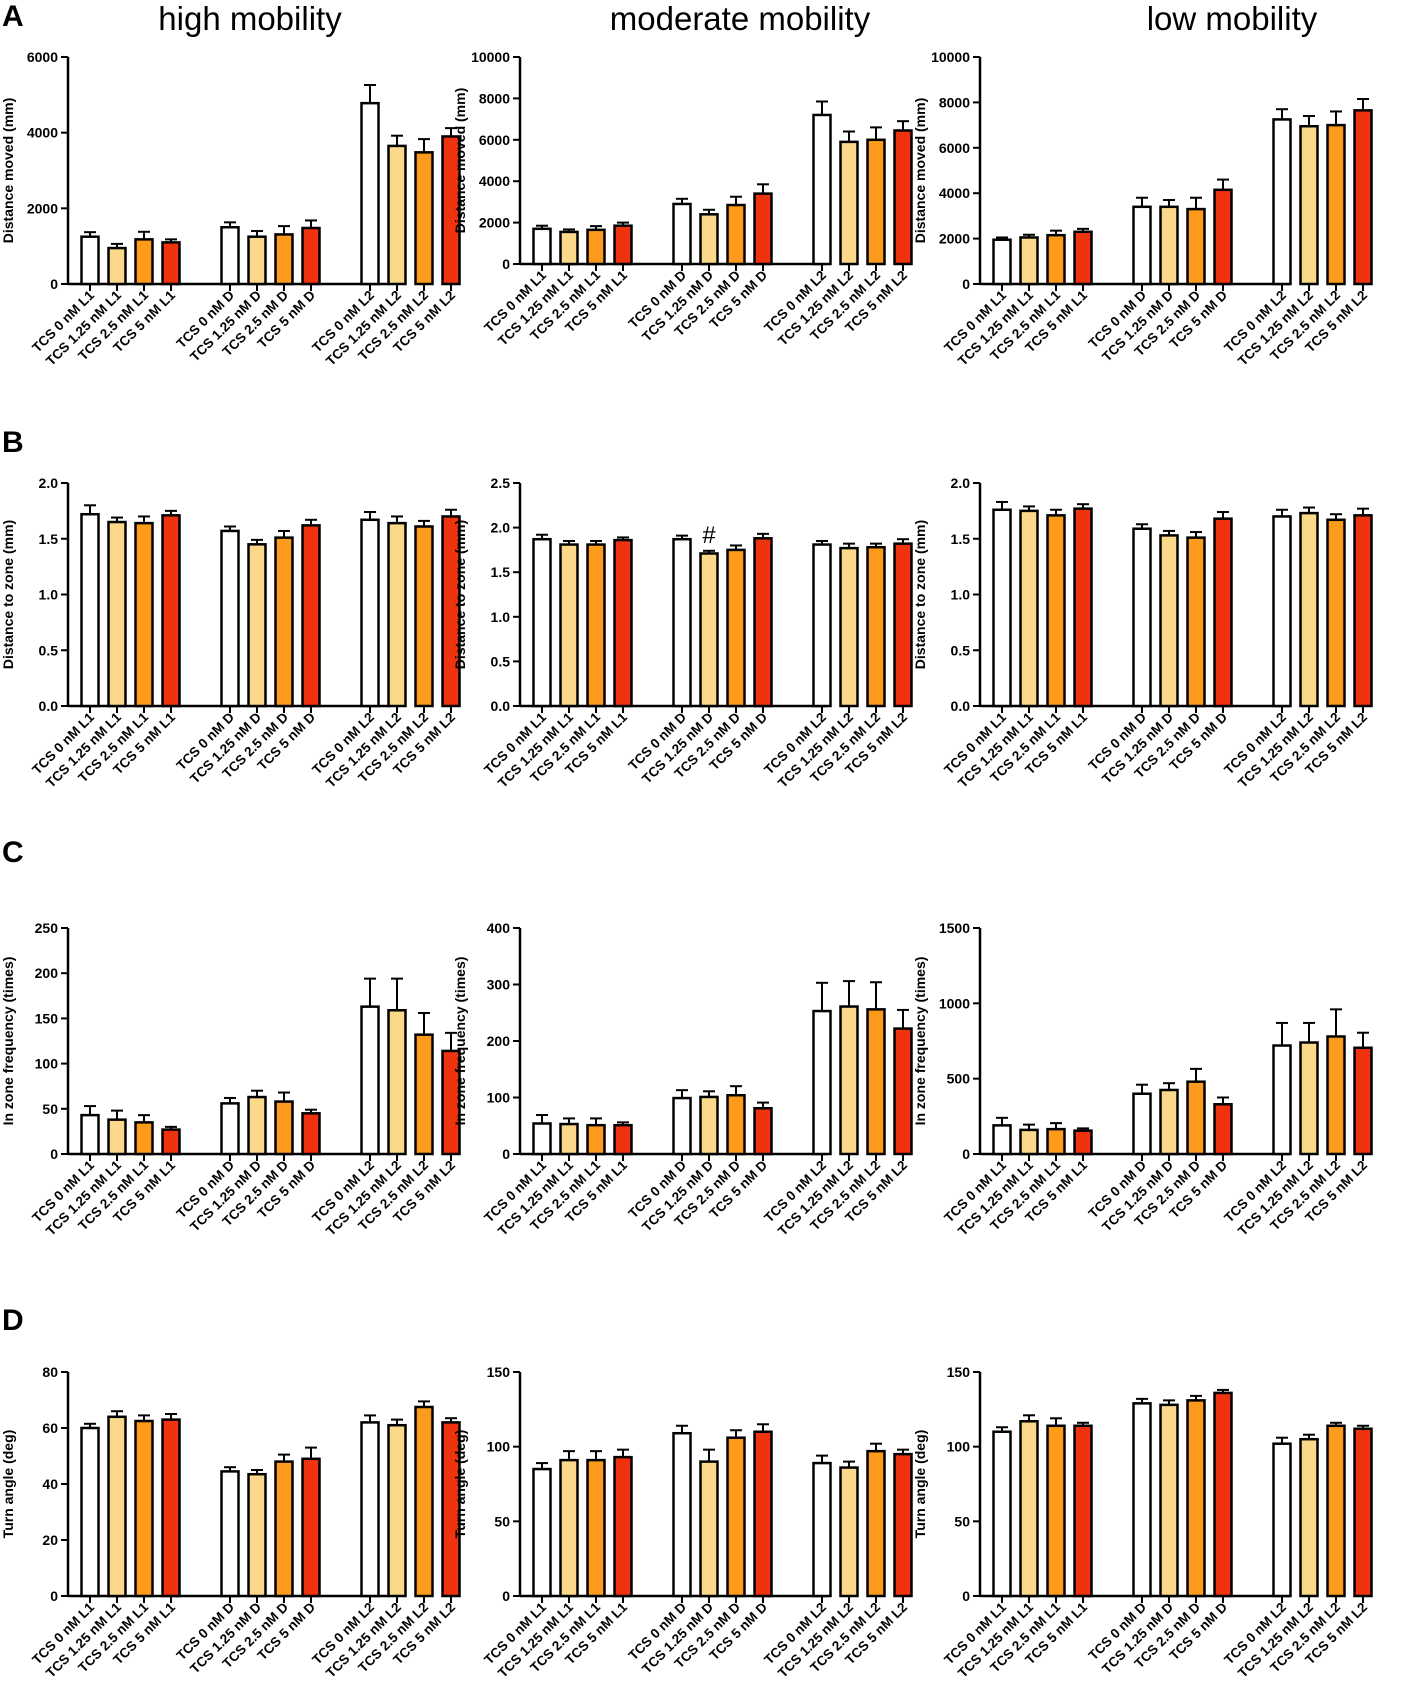 The image size is (1410, 1707). I want to click on y-tick-label: 400, so click(499, 928).